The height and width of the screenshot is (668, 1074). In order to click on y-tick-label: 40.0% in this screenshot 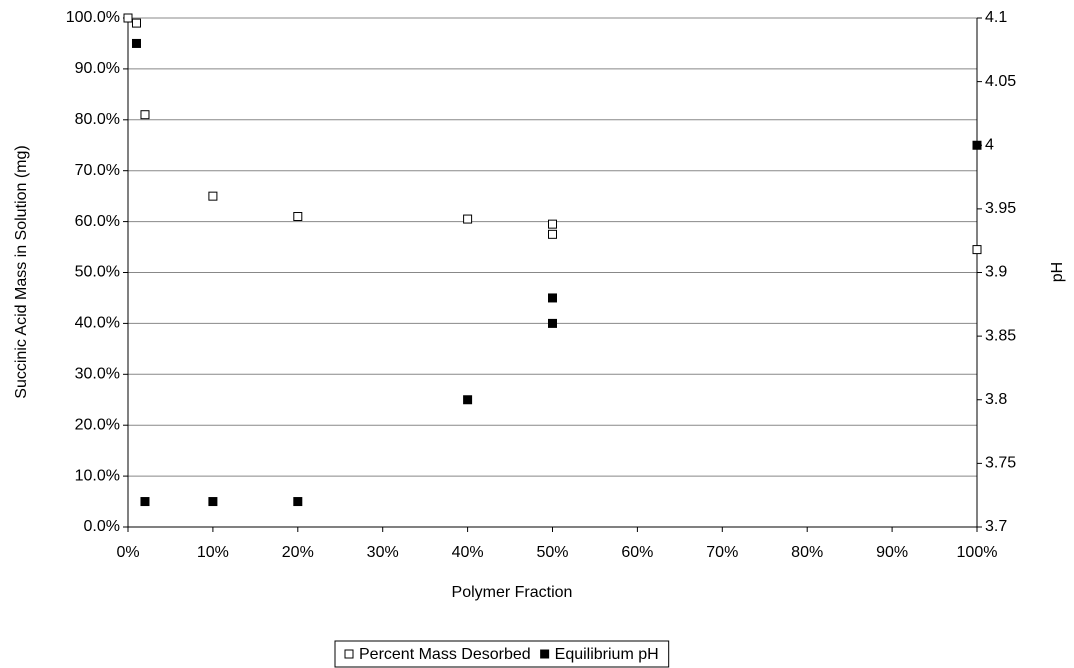, I will do `click(97, 323)`.